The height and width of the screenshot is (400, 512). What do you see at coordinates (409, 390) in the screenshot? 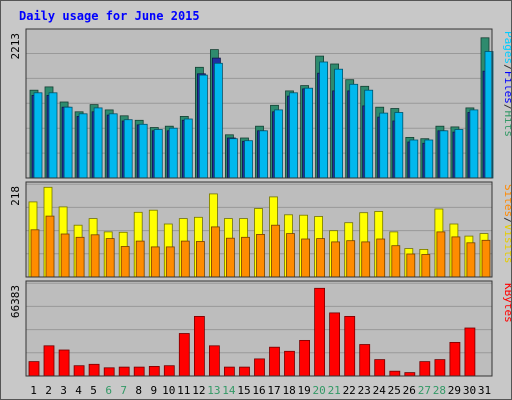
I see `day-label-26: 26` at bounding box center [409, 390].